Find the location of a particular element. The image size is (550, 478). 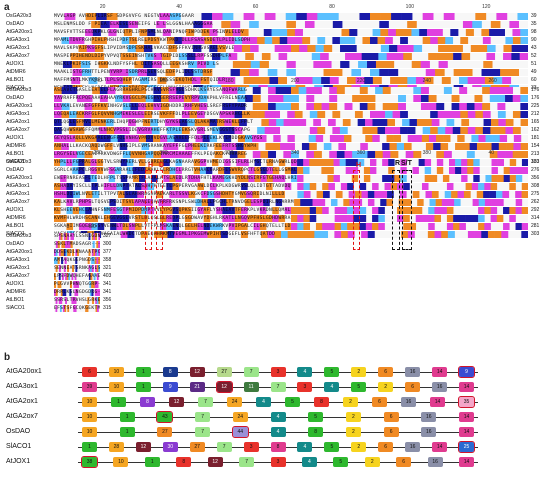

motif-box: 2 is located at coordinates (359, 372).